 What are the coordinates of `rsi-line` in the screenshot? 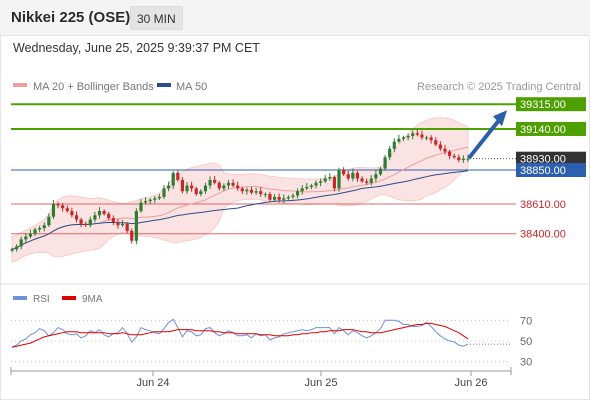 It's located at (240, 333).